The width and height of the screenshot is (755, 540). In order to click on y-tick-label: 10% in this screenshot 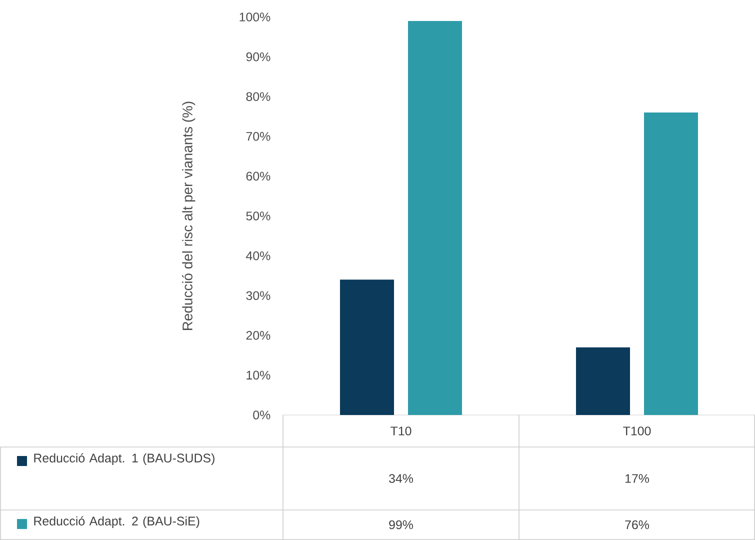, I will do `click(258, 375)`.